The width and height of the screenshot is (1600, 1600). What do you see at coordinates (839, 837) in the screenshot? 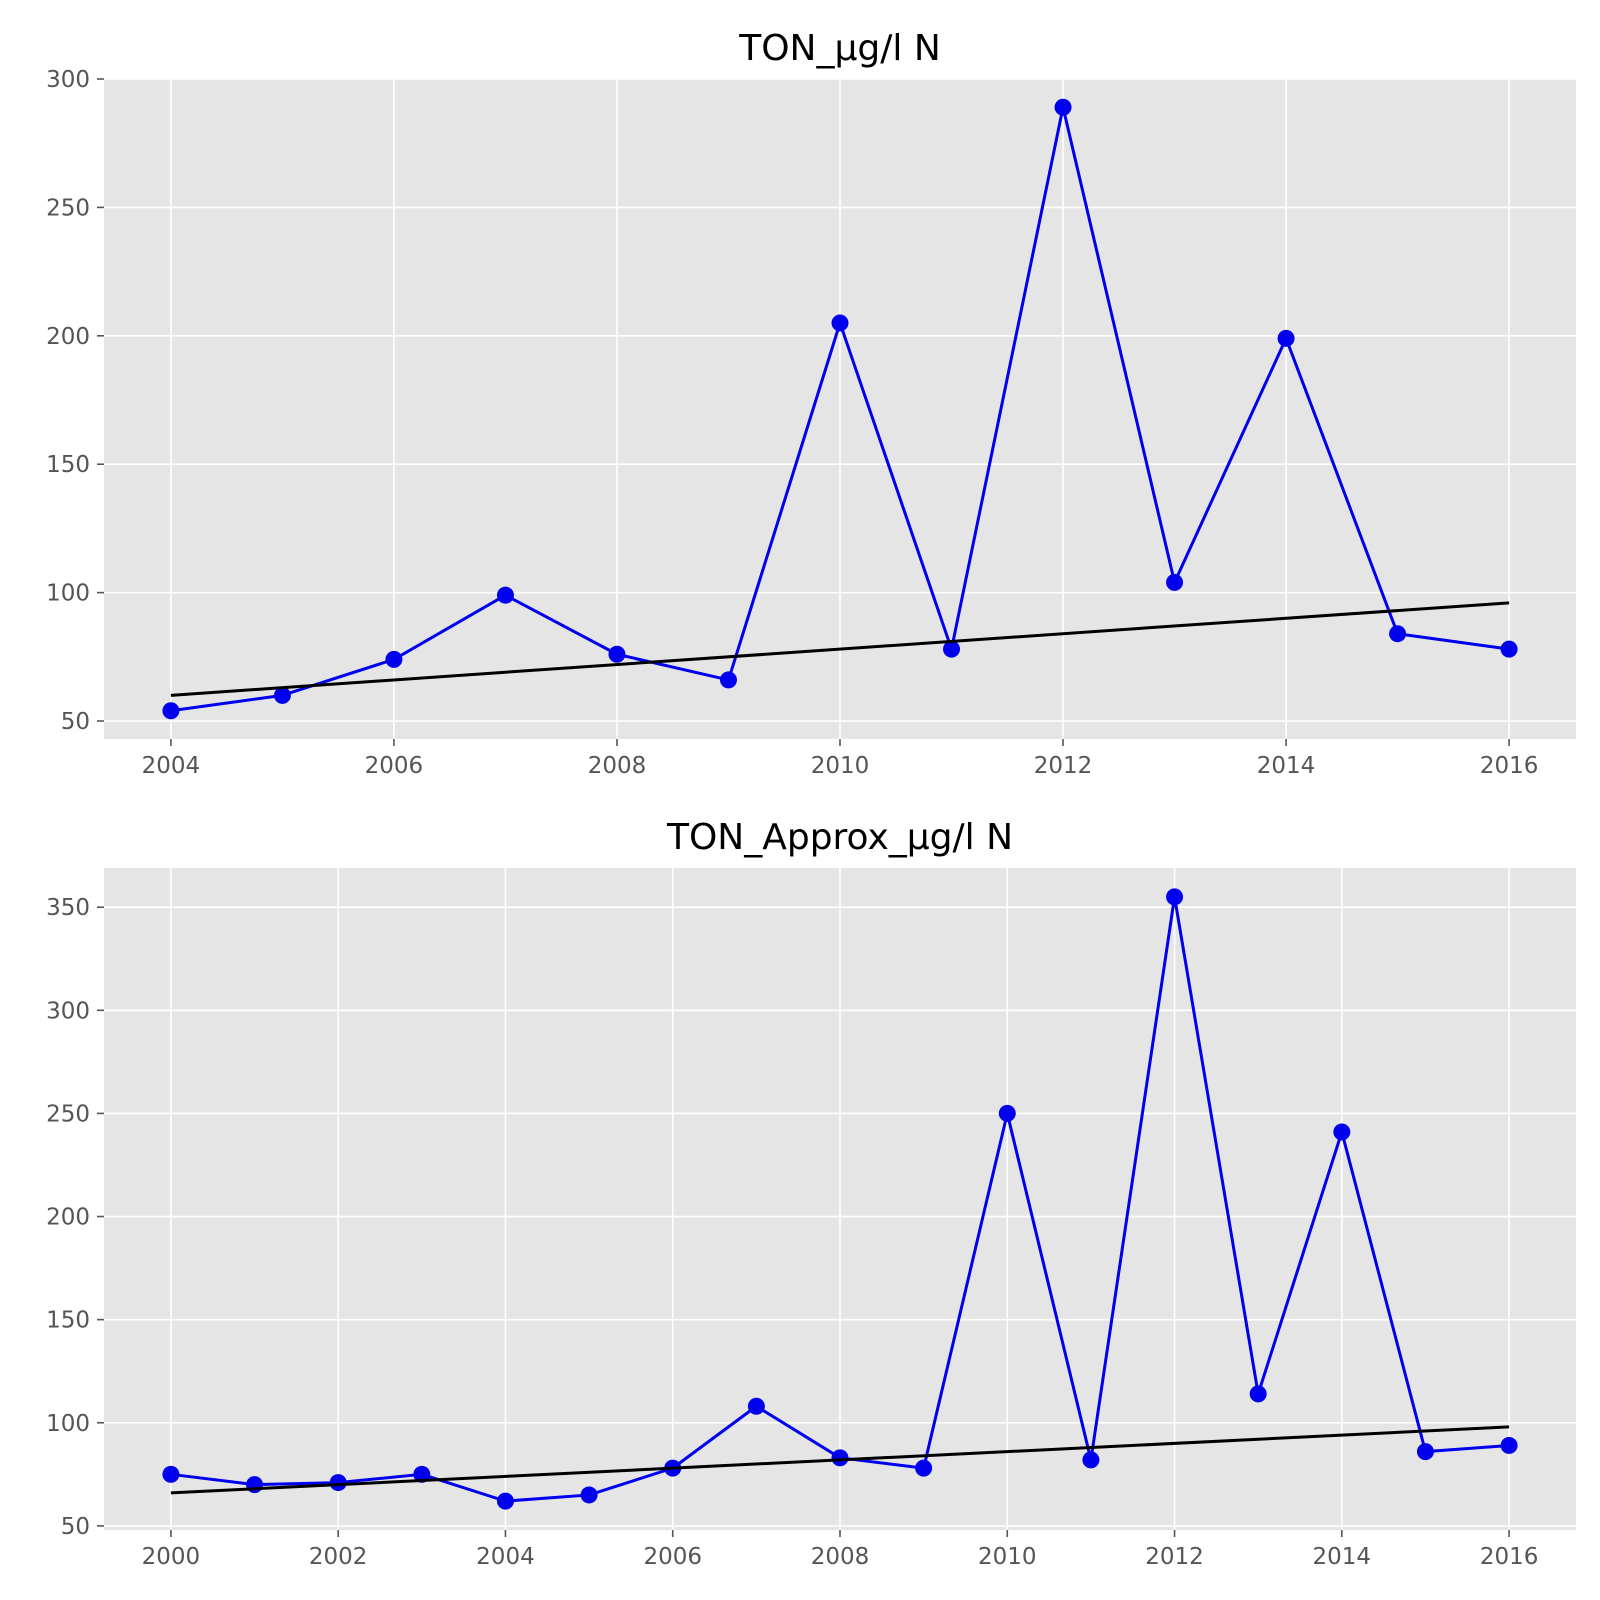
I see `chart-title: TON_Approx_µg/l N` at bounding box center [839, 837].